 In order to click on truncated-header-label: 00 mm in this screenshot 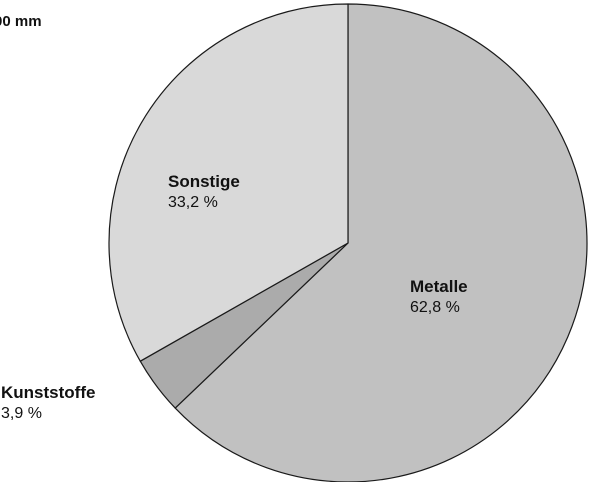, I will do `click(21, 21)`.